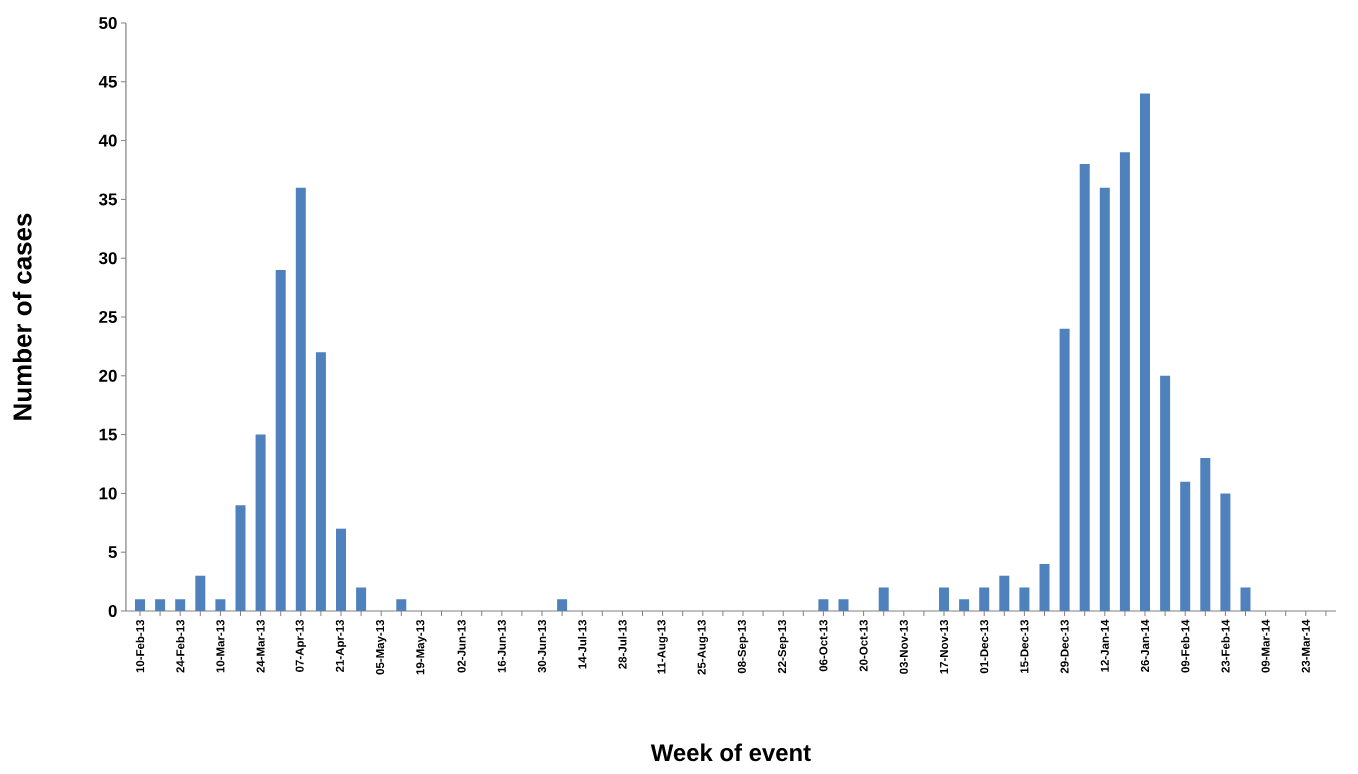 The image size is (1358, 774). Describe the element at coordinates (703, 647) in the screenshot. I see `x-tick-label: 25-Aug-13` at that location.